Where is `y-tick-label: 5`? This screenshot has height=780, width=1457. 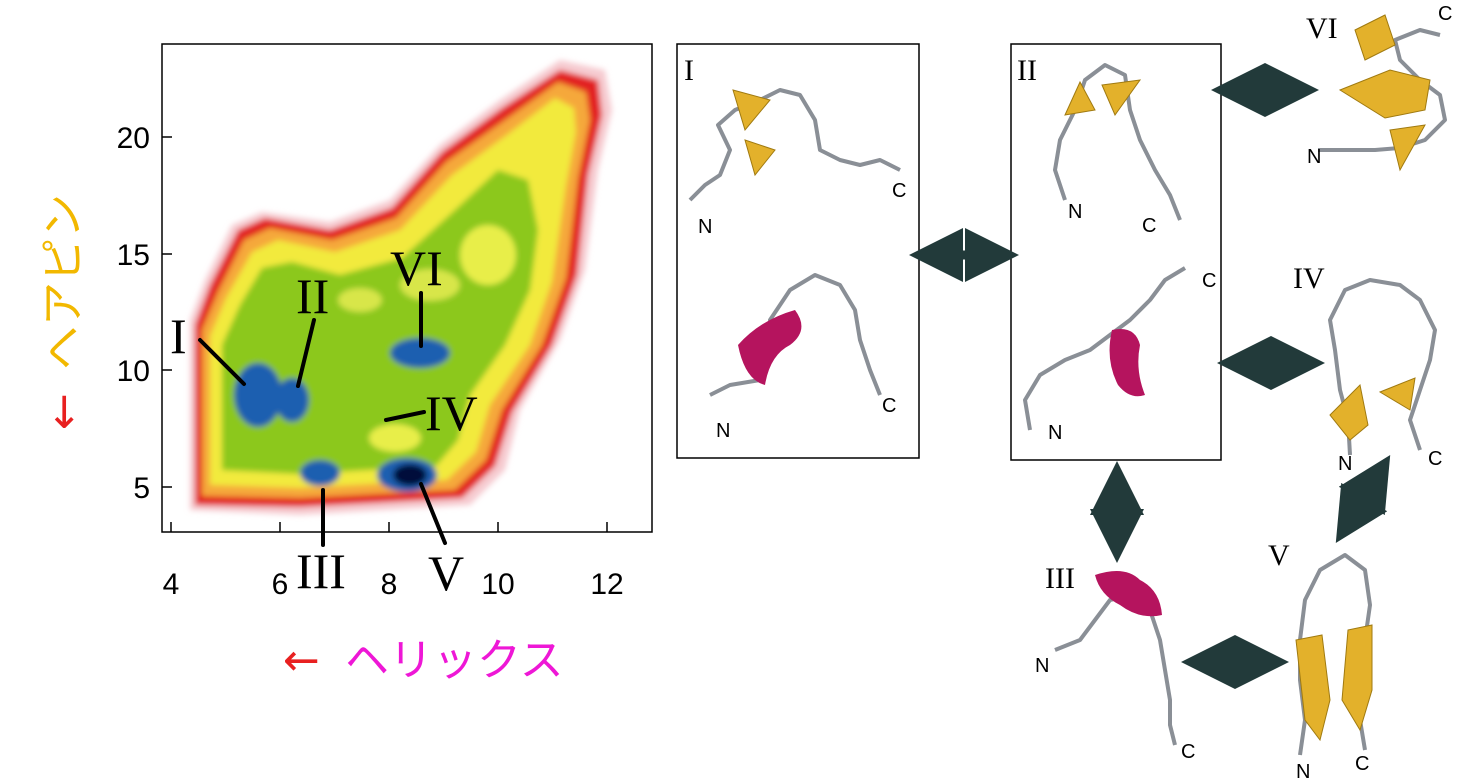 y-tick-label: 5 is located at coordinates (141, 488).